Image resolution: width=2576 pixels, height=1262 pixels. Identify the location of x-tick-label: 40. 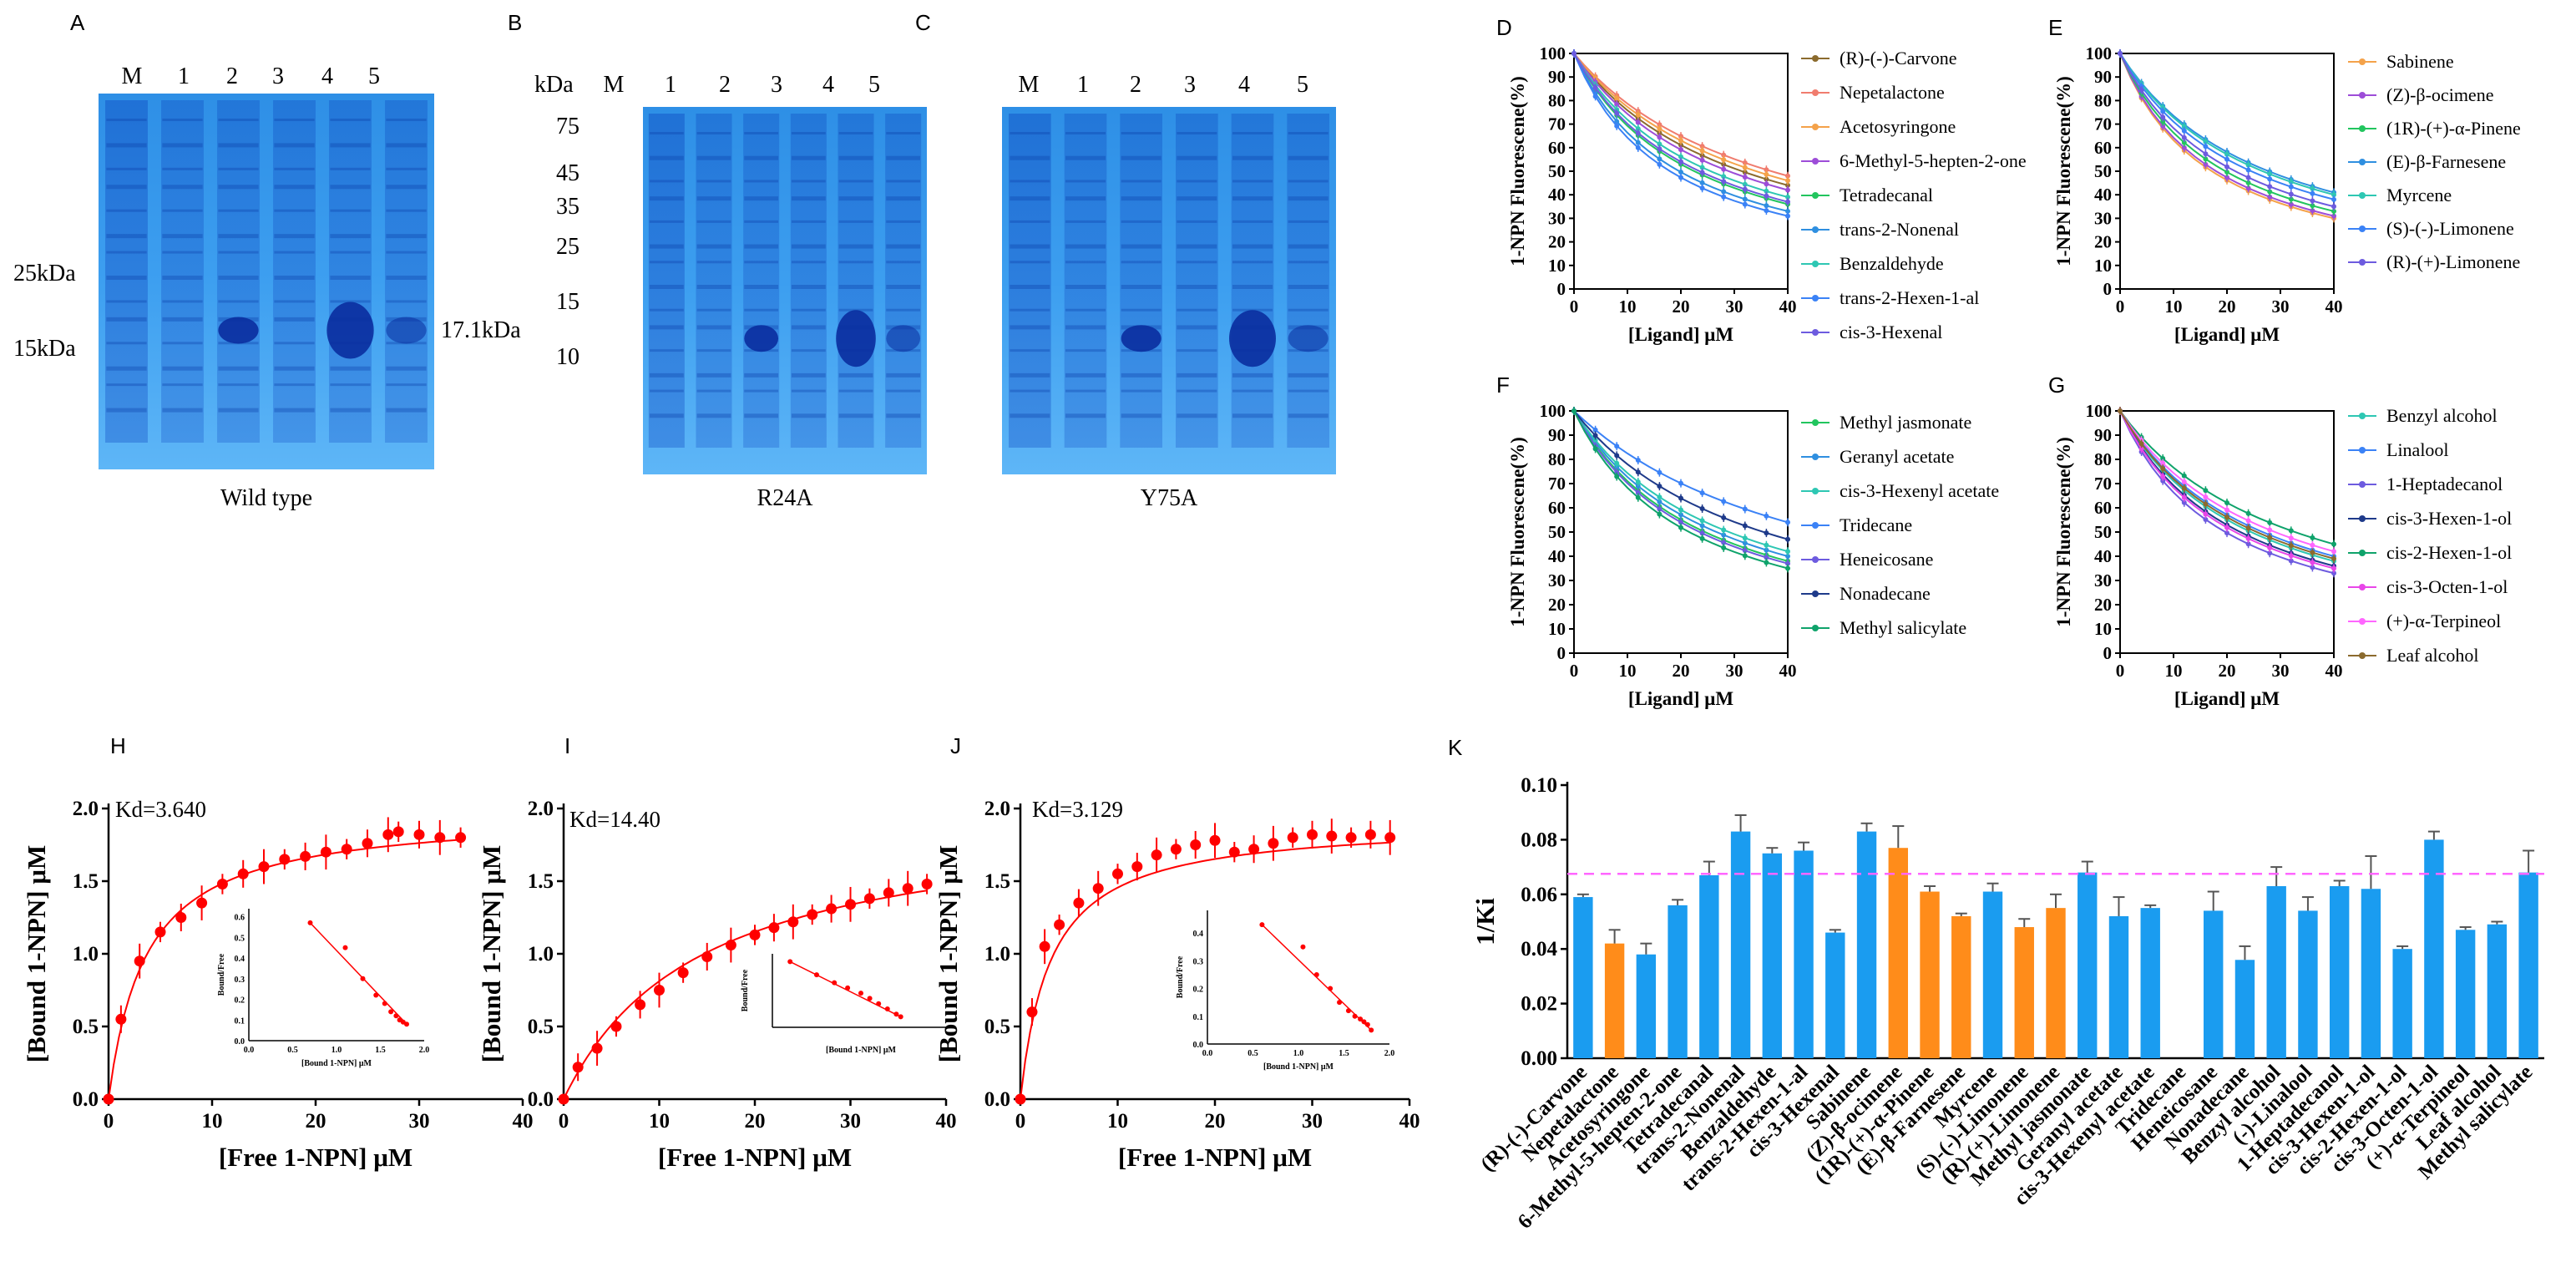
(1788, 306).